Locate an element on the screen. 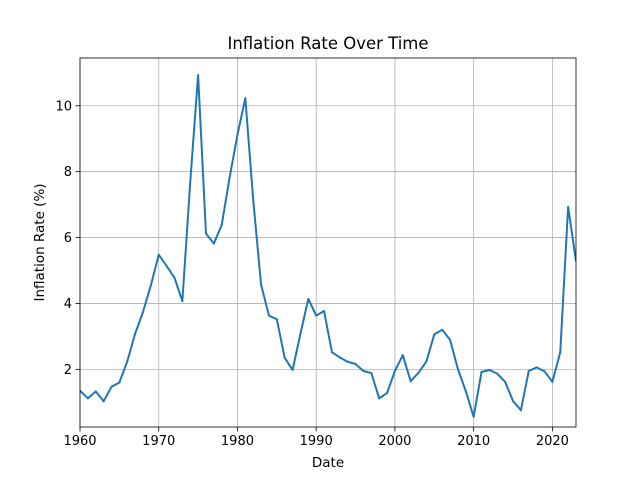 The height and width of the screenshot is (480, 640). x-tick-label: 1980 is located at coordinates (237, 441).